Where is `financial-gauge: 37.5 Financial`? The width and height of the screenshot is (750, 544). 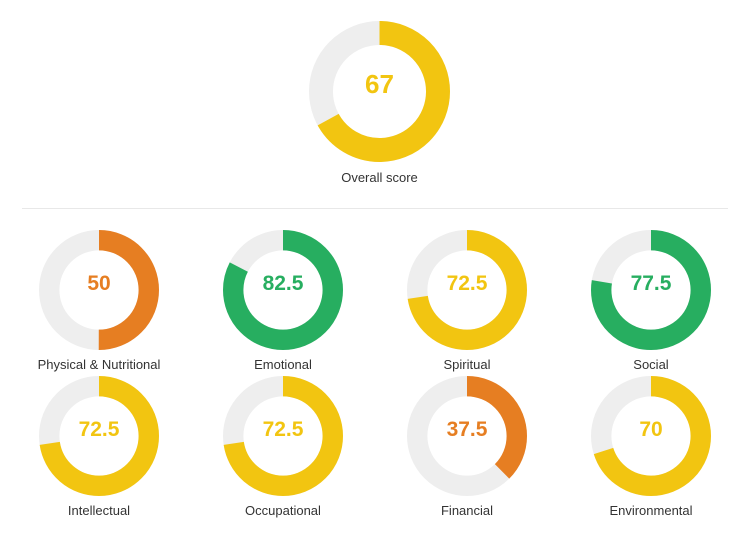 financial-gauge: 37.5 Financial is located at coordinates (467, 447).